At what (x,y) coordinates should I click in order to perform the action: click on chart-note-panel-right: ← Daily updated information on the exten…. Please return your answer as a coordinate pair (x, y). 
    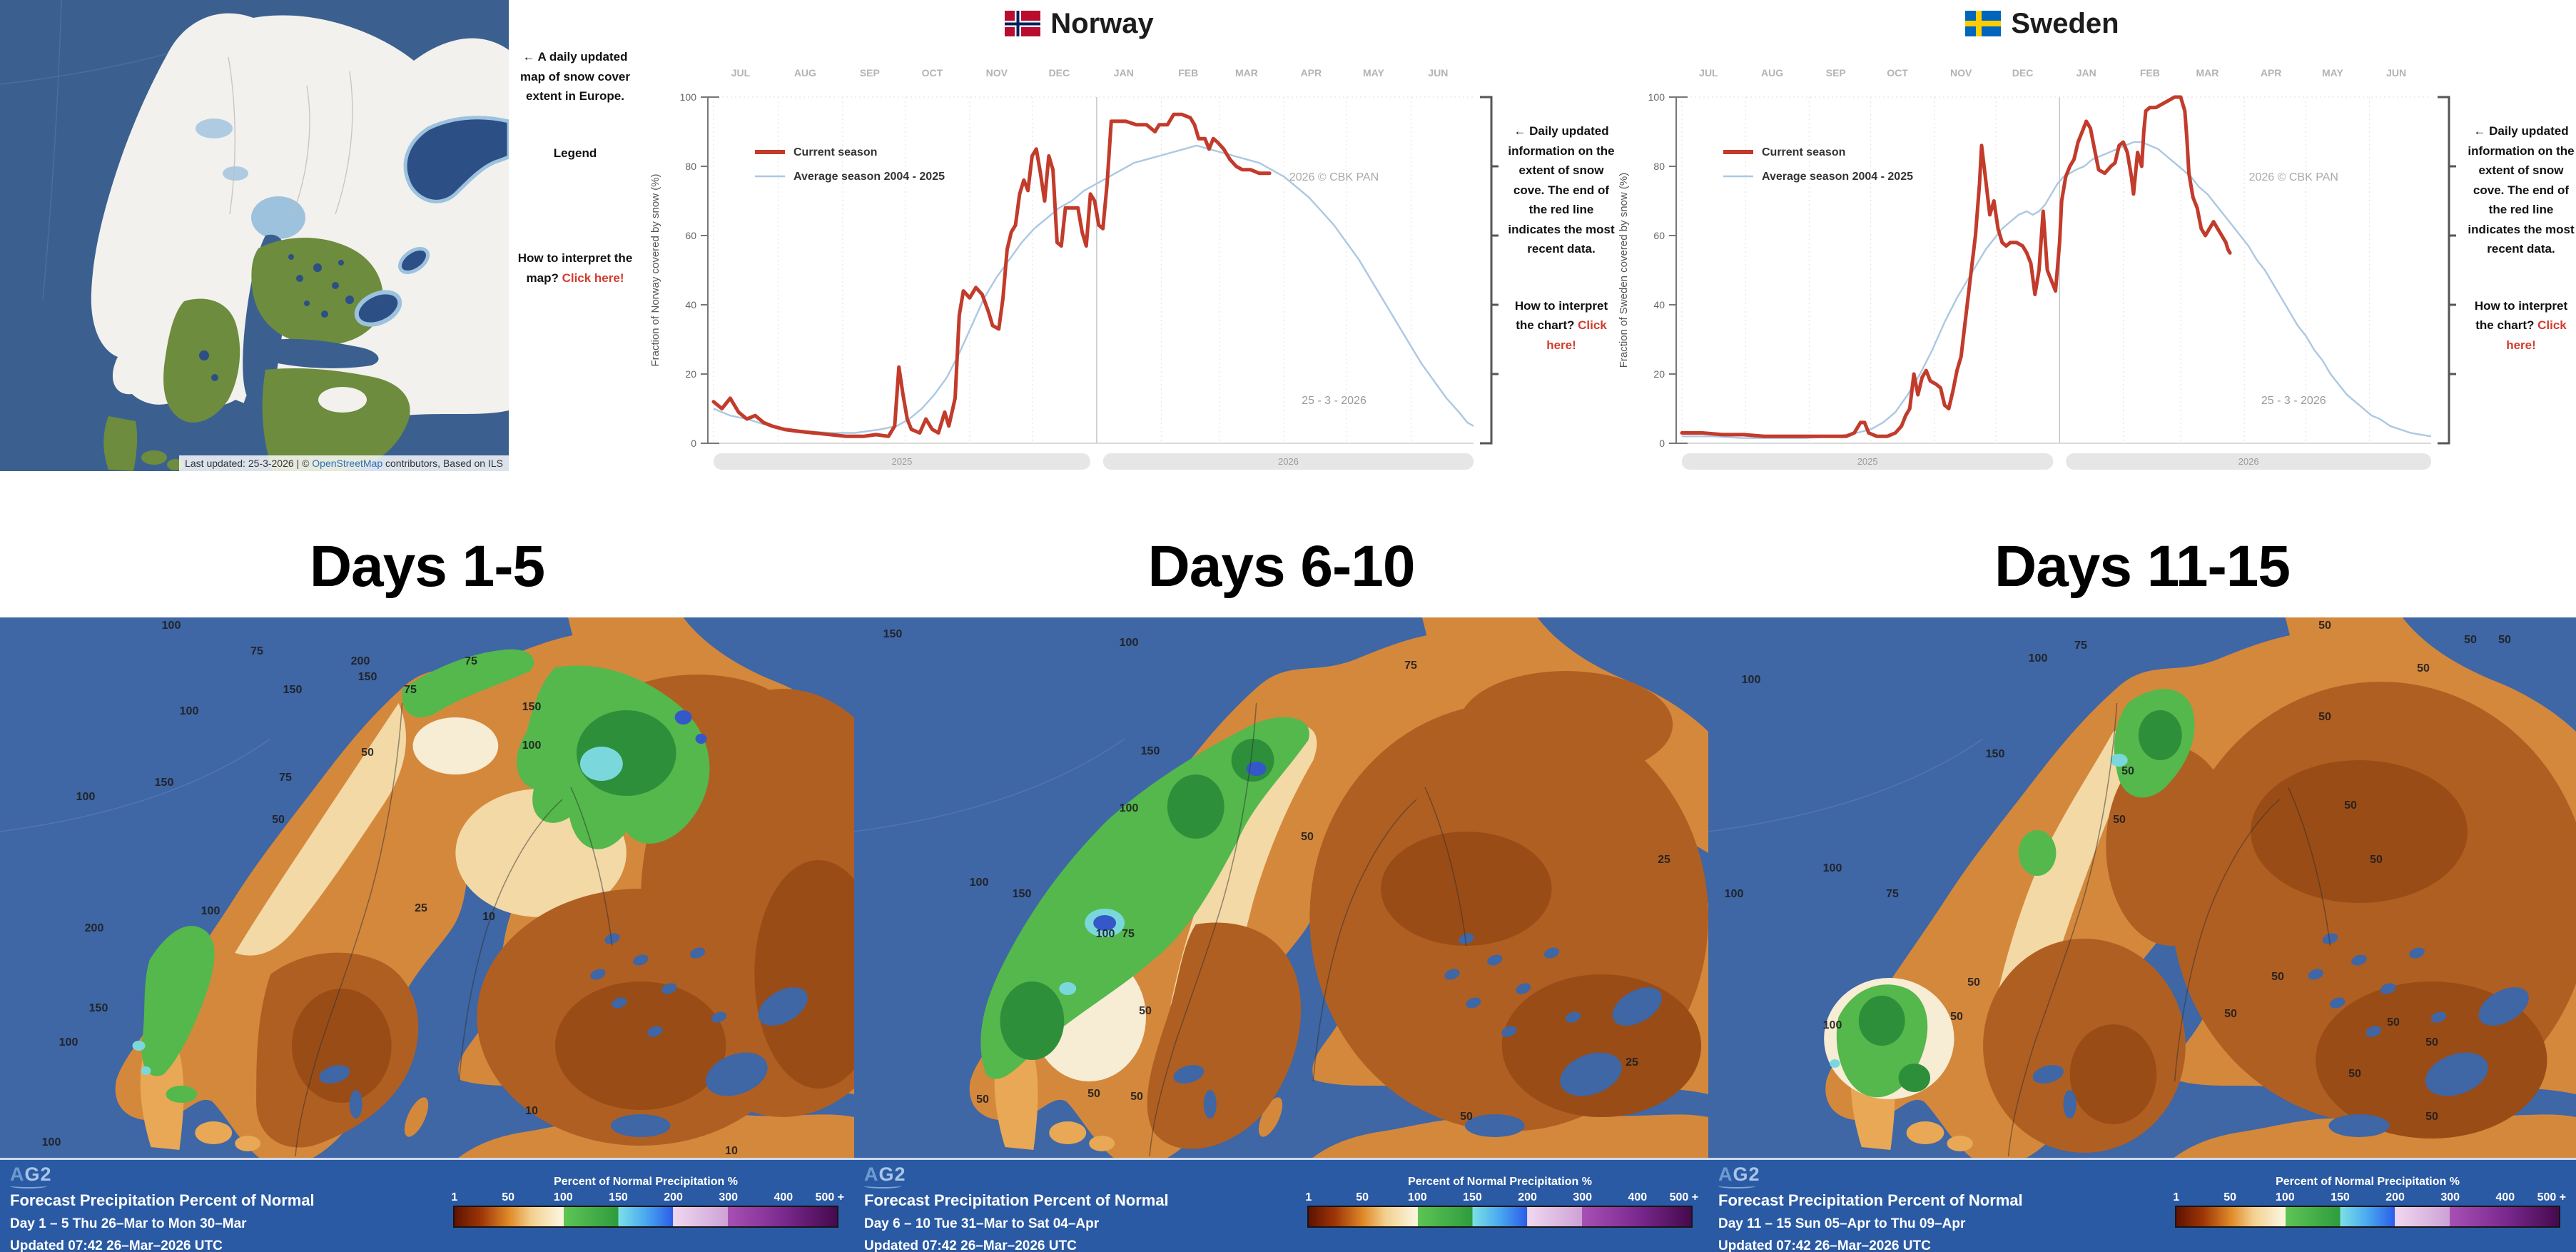
    Looking at the image, I should click on (2521, 238).